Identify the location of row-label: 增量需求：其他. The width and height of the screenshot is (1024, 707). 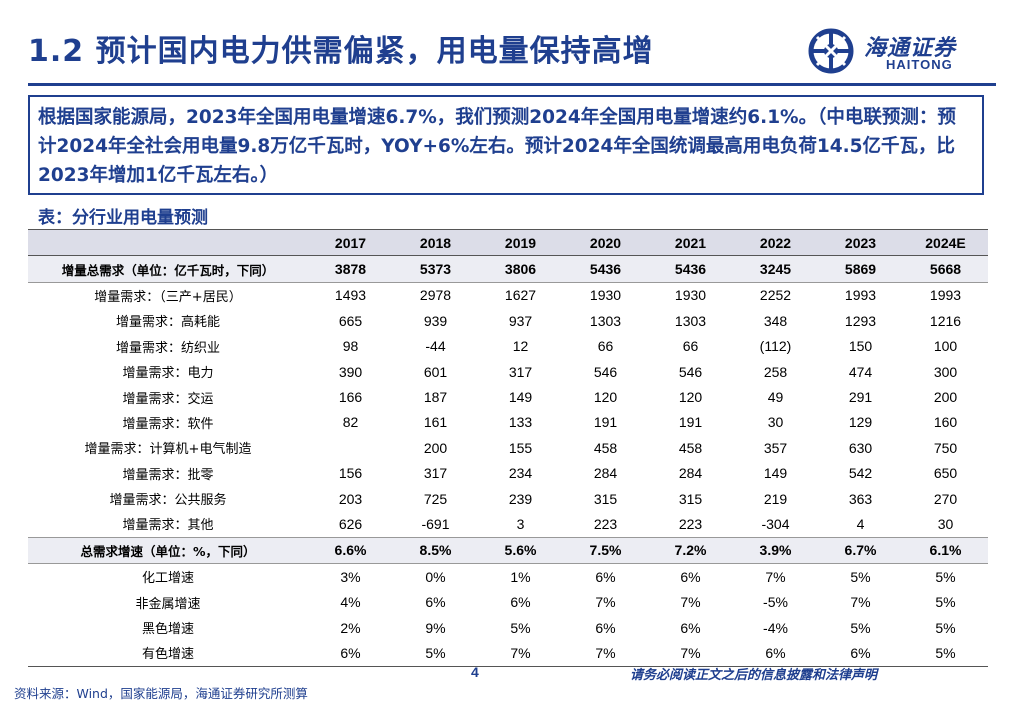
(168, 526).